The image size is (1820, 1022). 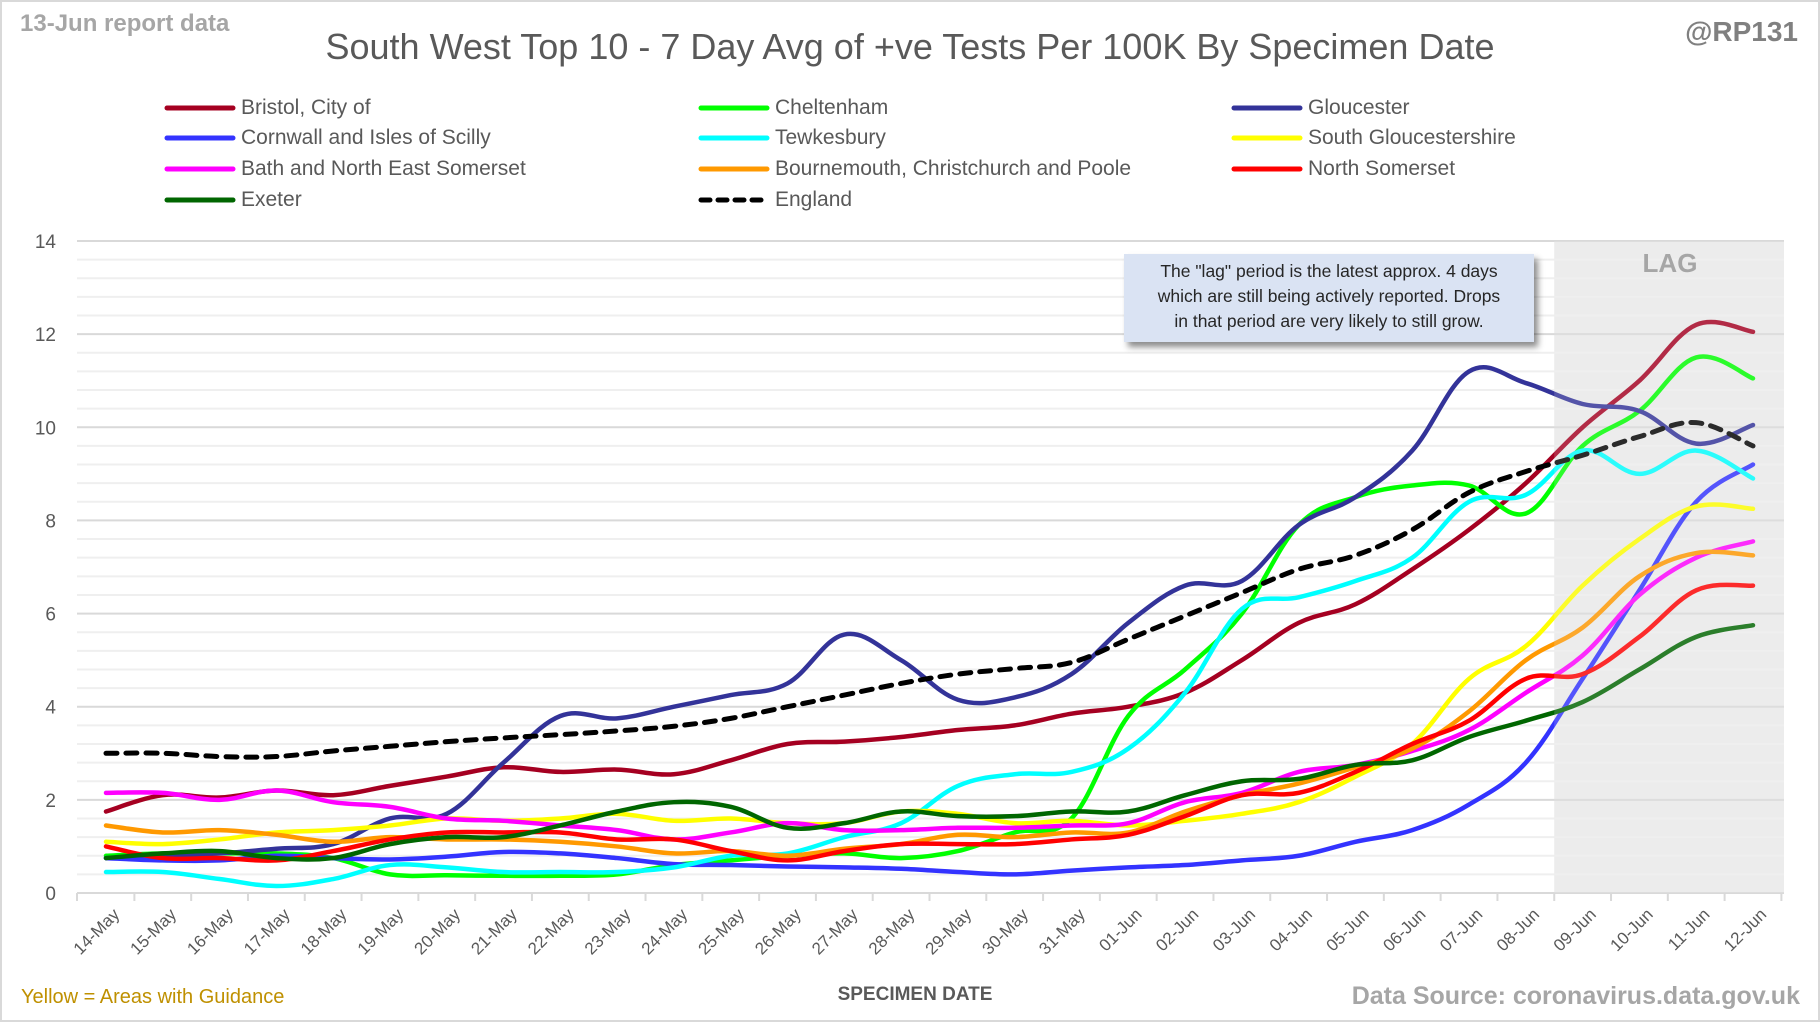 I want to click on legend-label: North Somerset, so click(x=1382, y=168).